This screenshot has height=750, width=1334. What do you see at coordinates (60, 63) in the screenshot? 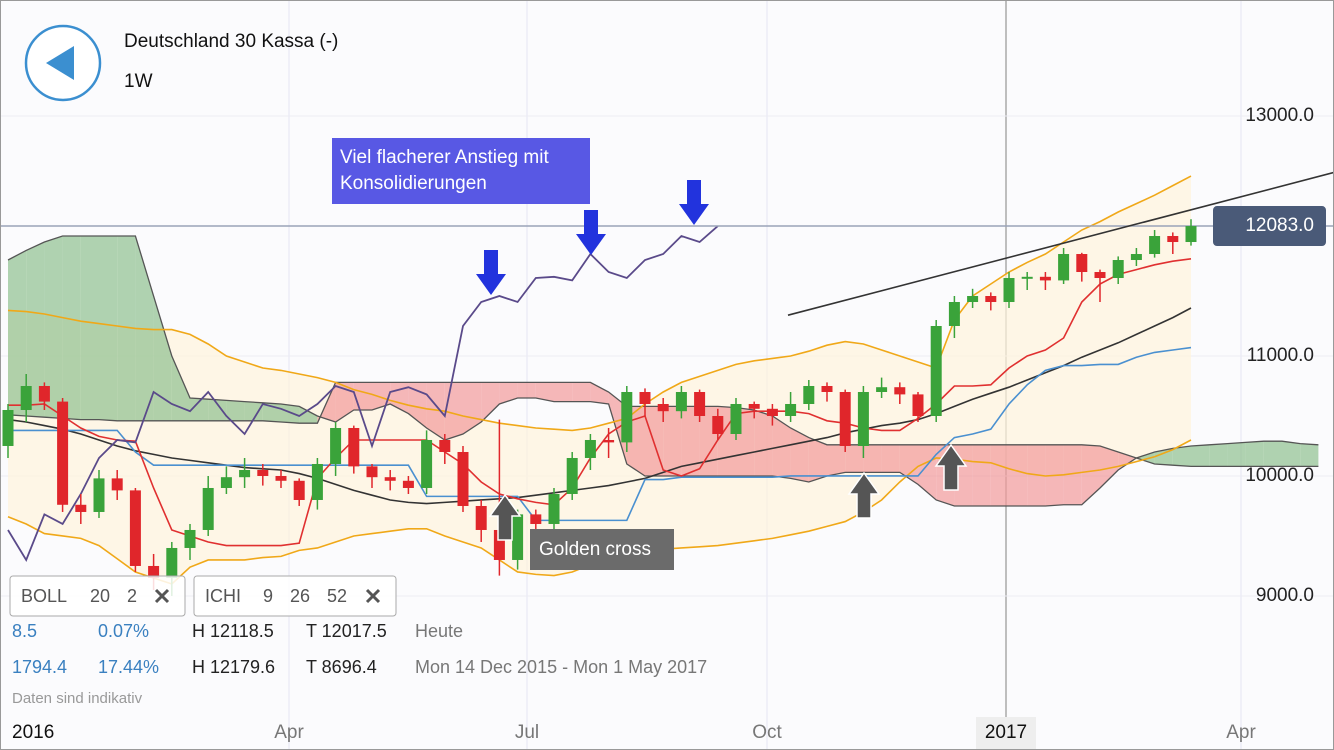
I see `back-arrow` at bounding box center [60, 63].